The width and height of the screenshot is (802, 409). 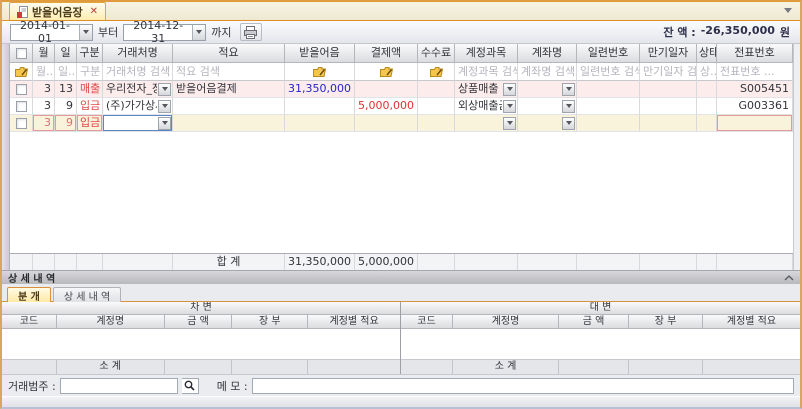 What do you see at coordinates (506, 322) in the screenshot?
I see `credit-col-account: 계정명` at bounding box center [506, 322].